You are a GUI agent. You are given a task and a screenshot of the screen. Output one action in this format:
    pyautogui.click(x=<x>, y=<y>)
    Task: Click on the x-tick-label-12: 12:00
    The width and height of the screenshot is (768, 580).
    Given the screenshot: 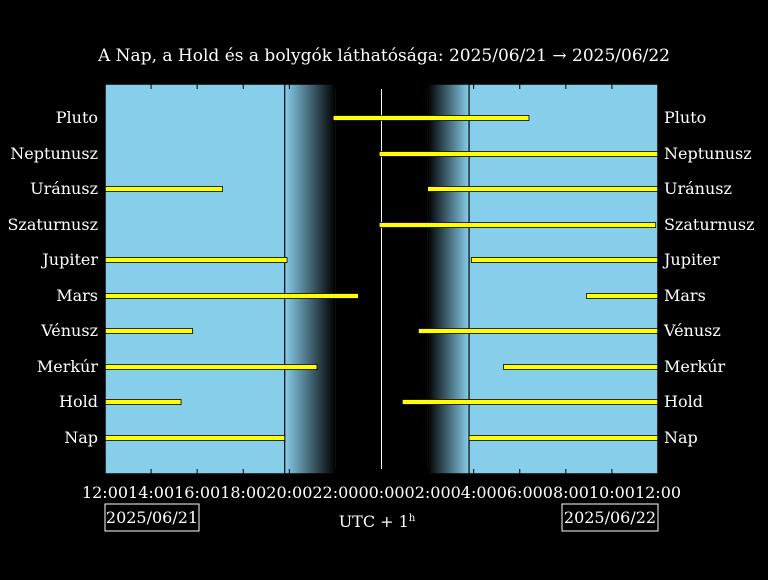 What is the action you would take?
    pyautogui.click(x=658, y=492)
    